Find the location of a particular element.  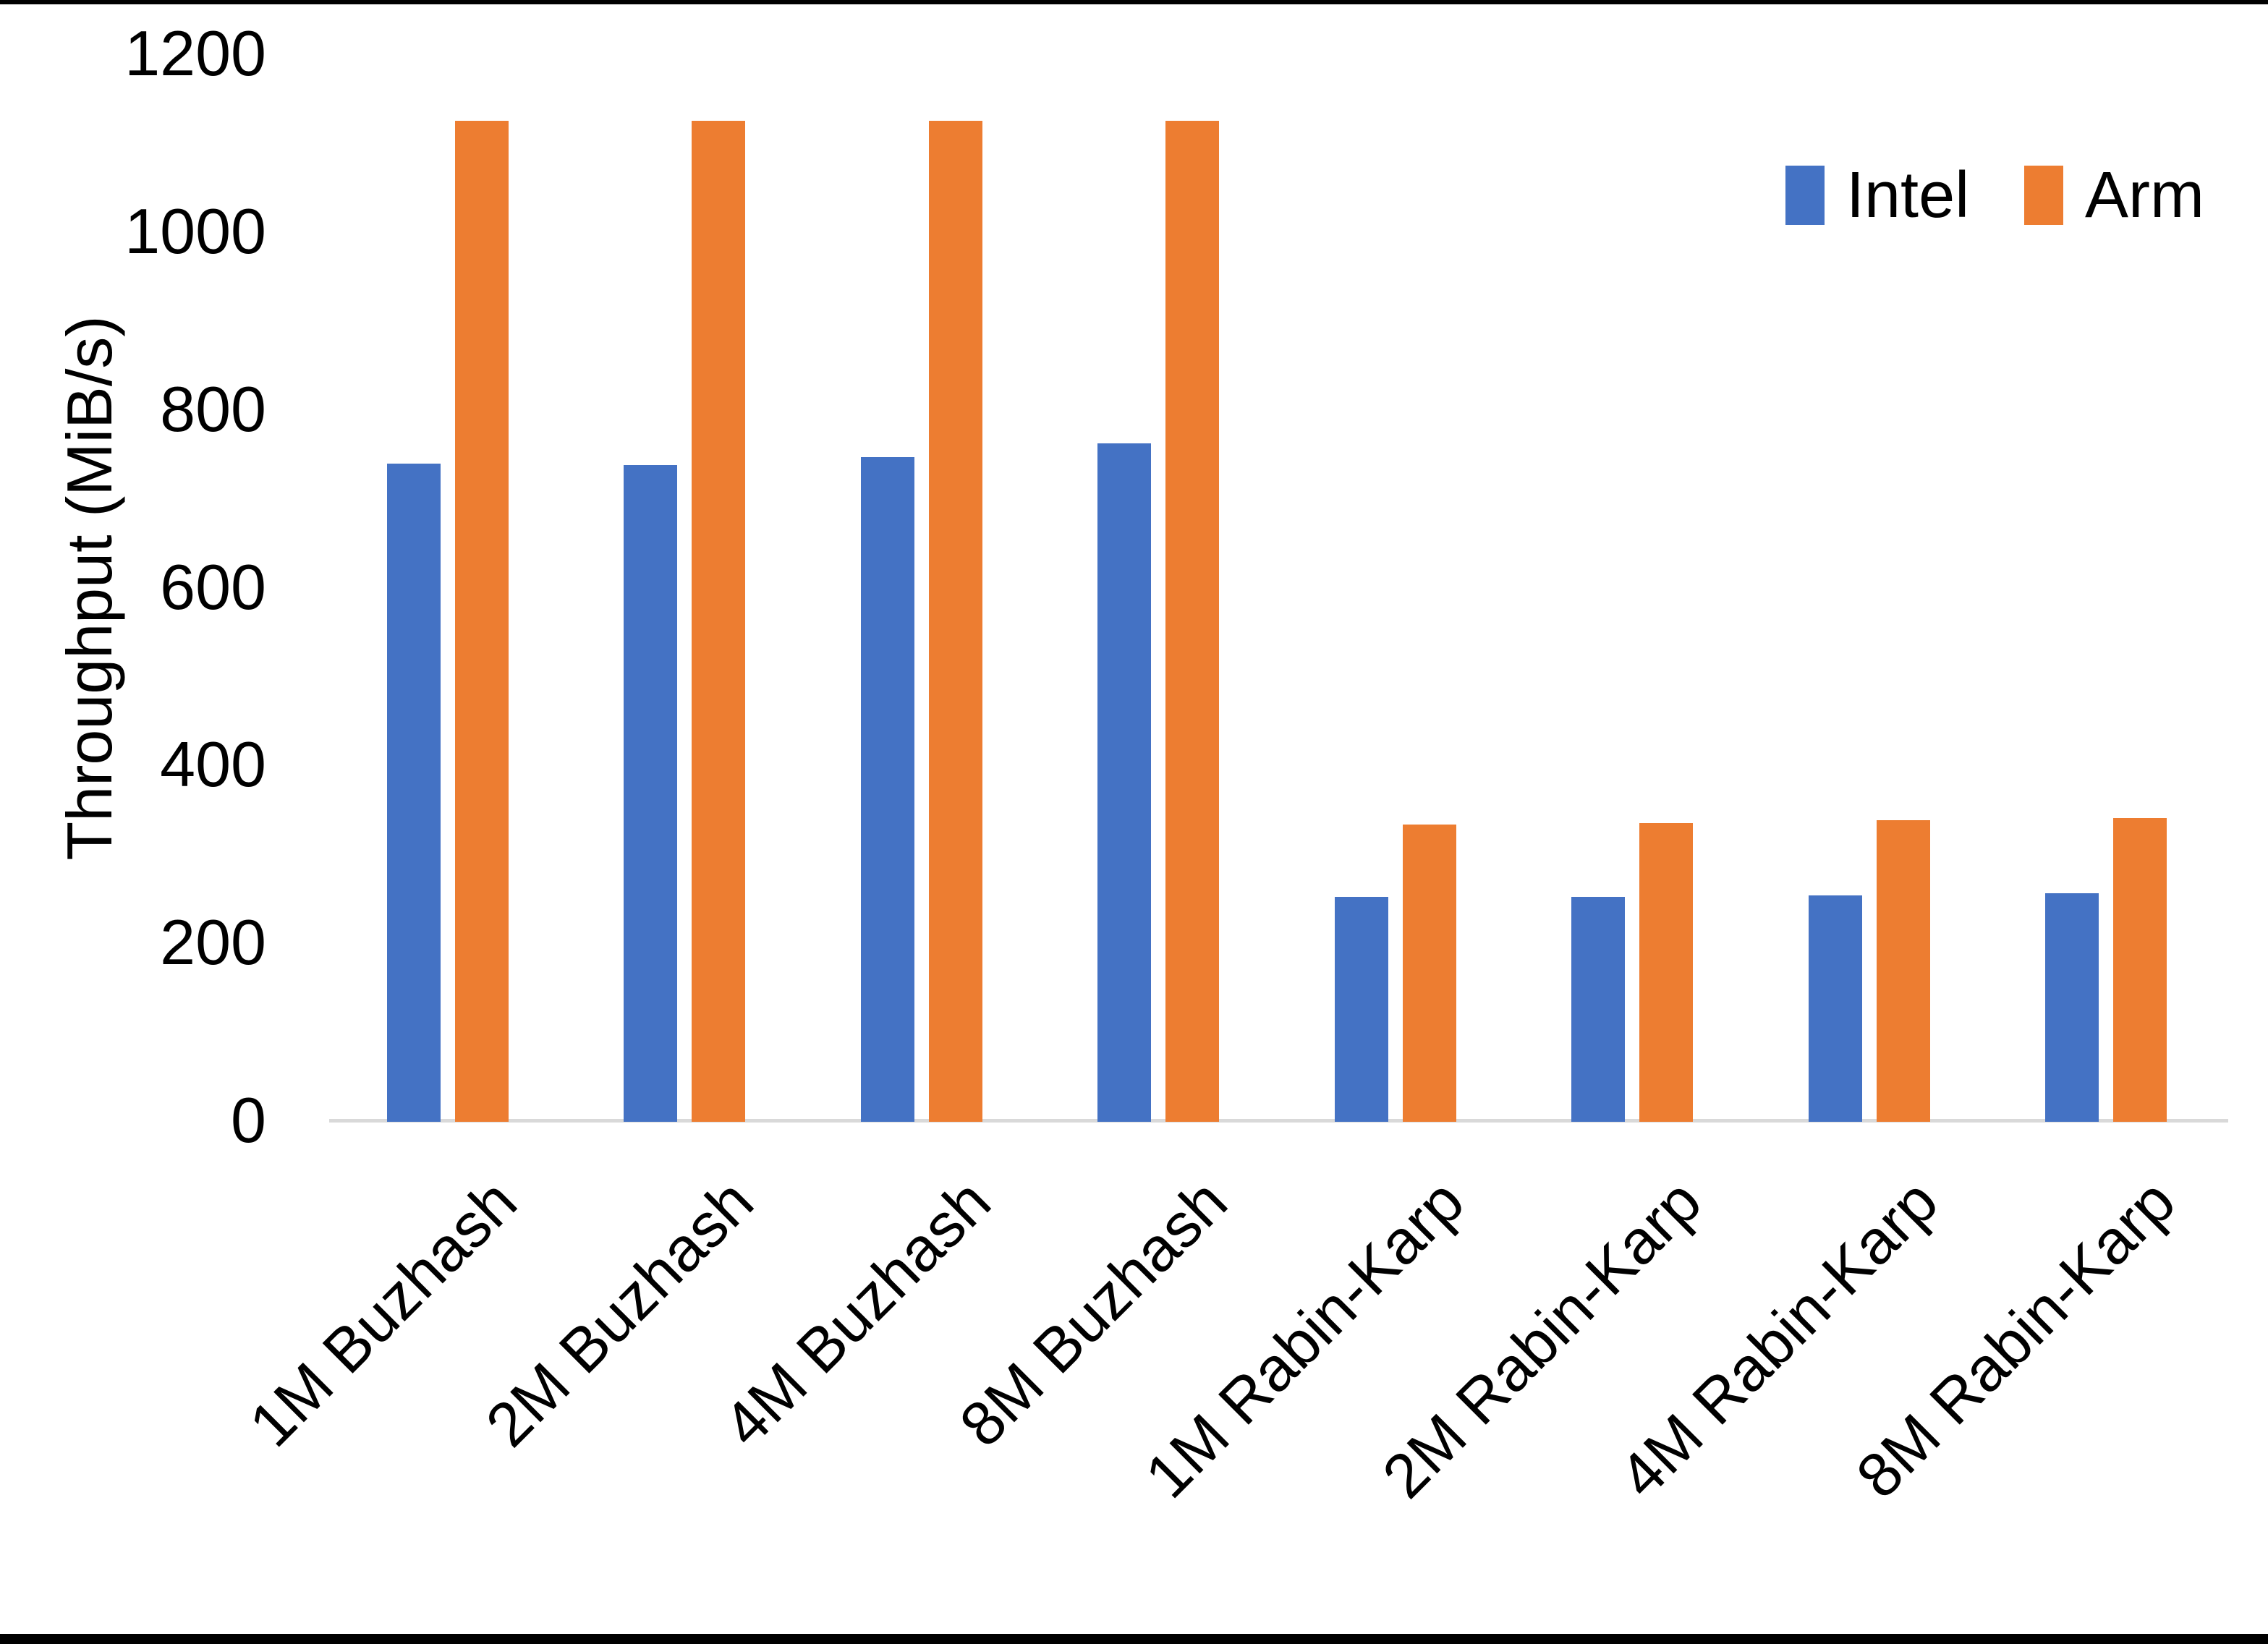

legend-item-arm: Arm is located at coordinates (2114, 195).